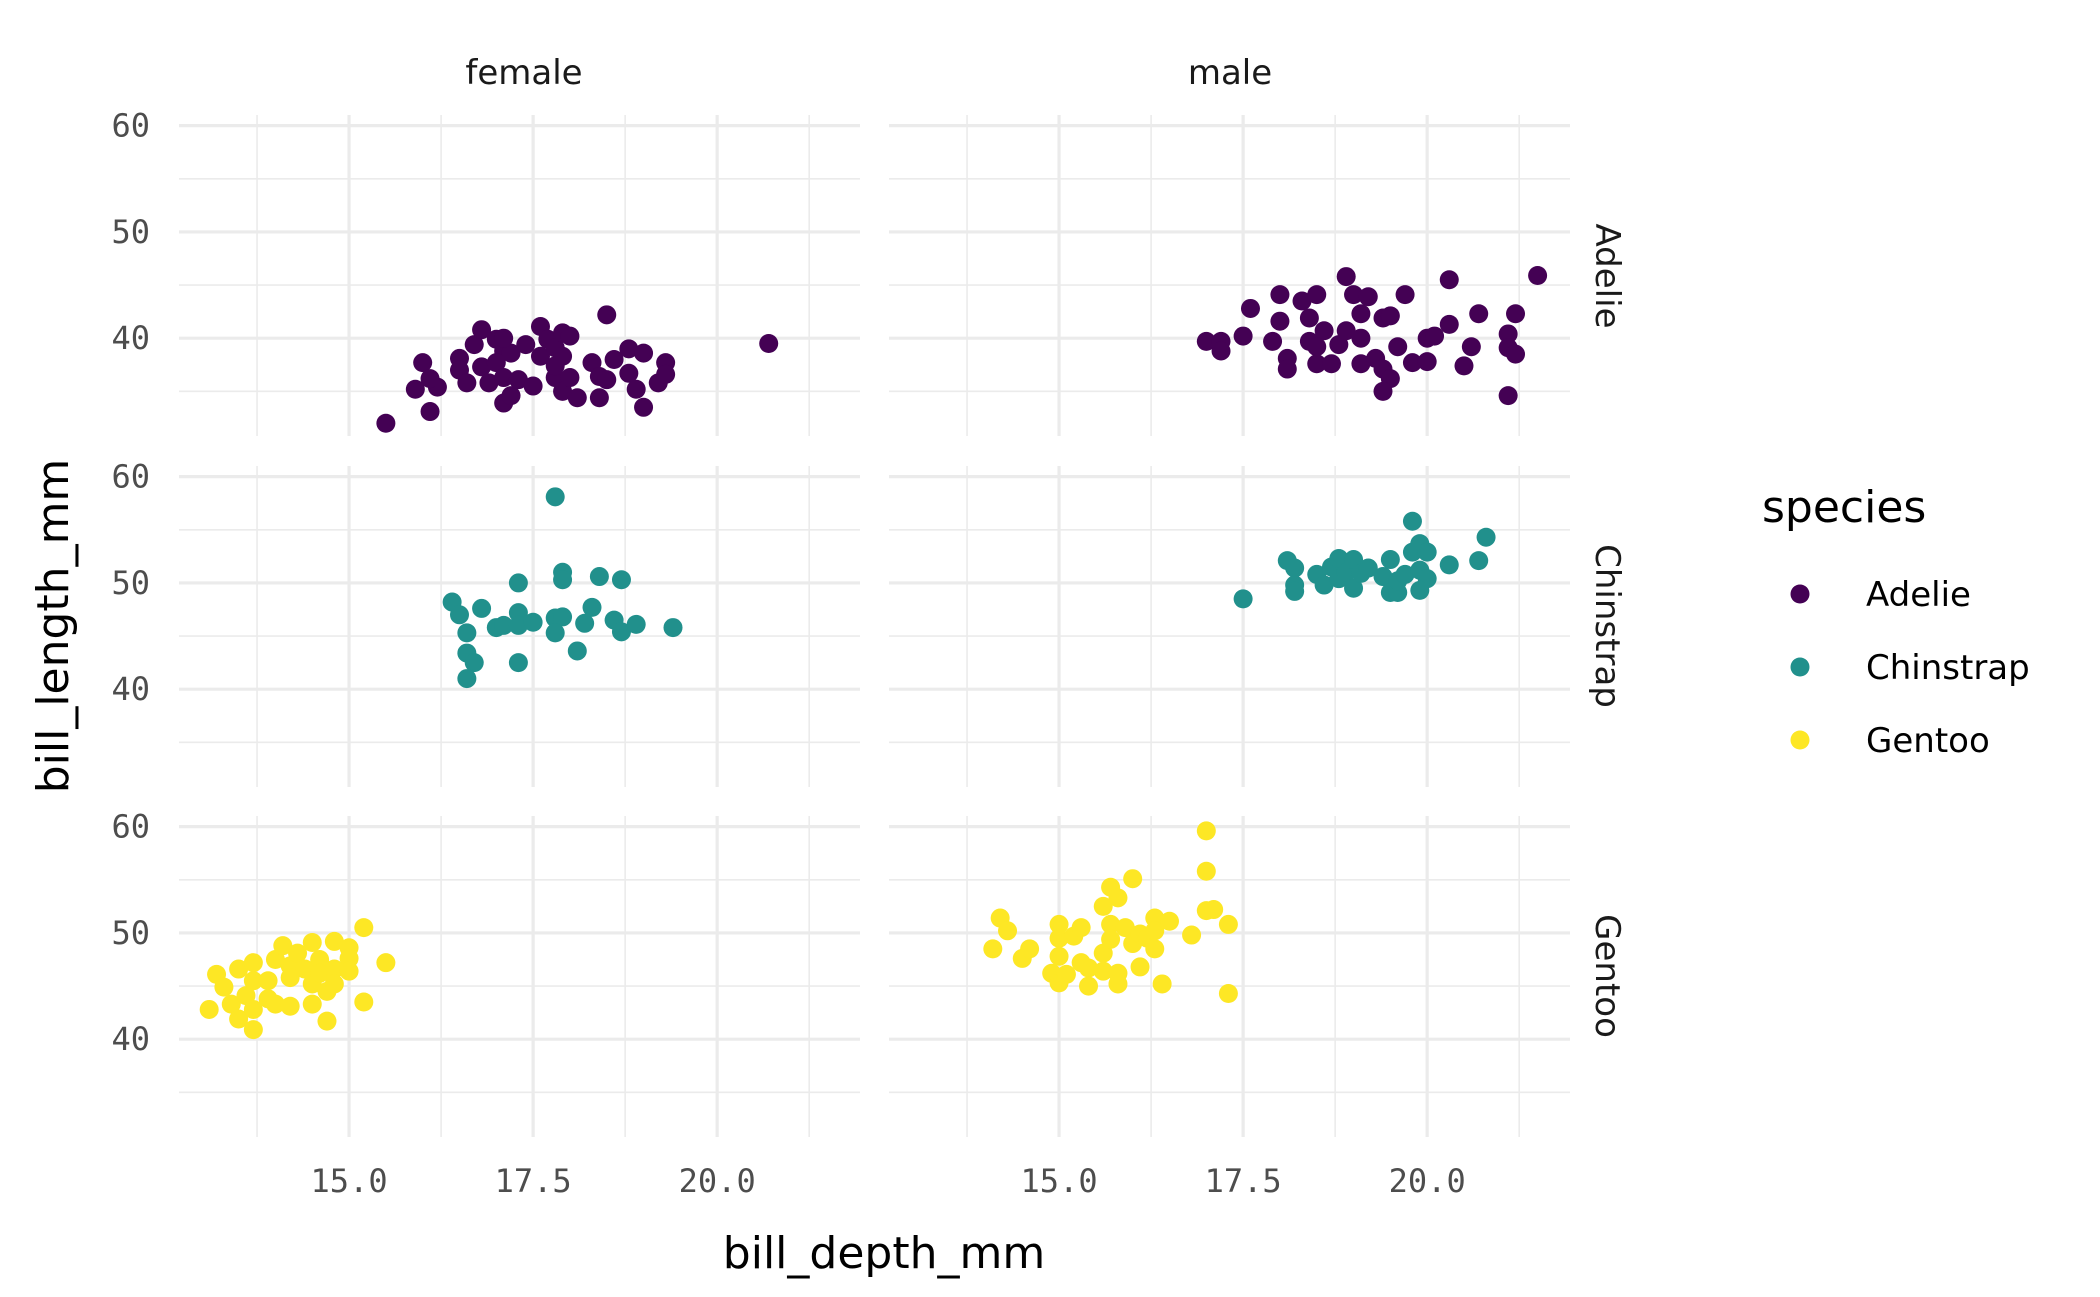 This screenshot has height=1297, width=2100. Describe the element at coordinates (523, 73) in the screenshot. I see `strip-label-female: female` at that location.